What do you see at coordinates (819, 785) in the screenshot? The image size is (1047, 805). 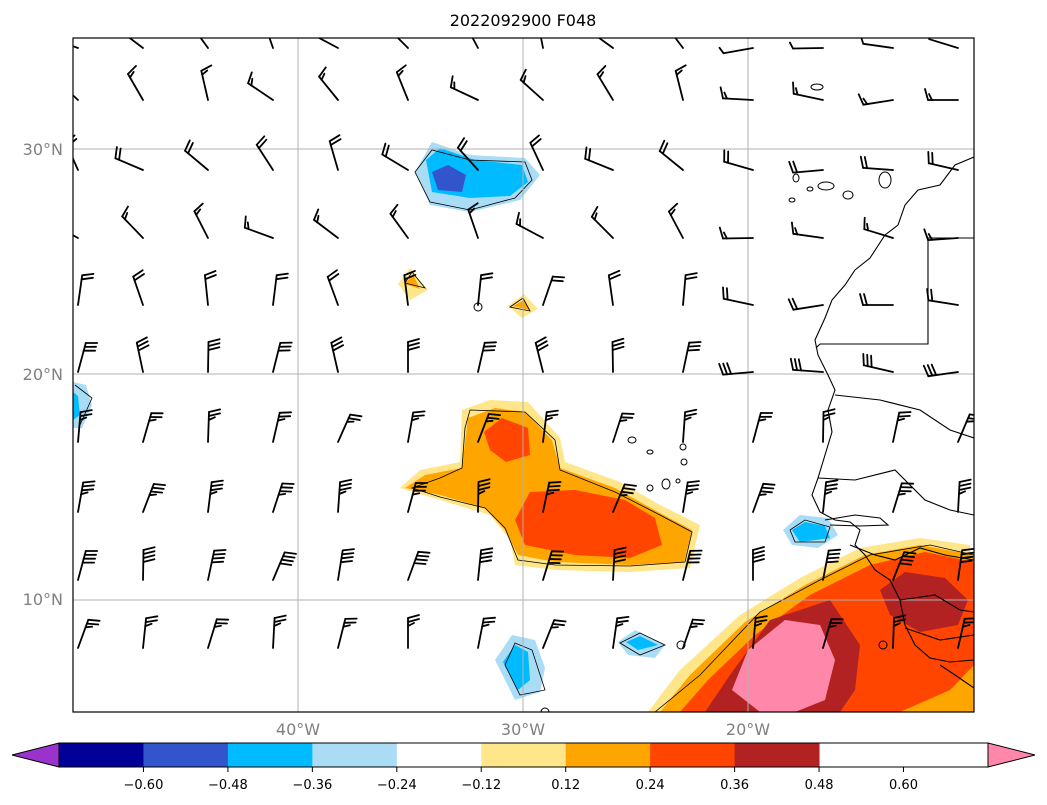 I see `colorbar-tick-label: 0.48` at bounding box center [819, 785].